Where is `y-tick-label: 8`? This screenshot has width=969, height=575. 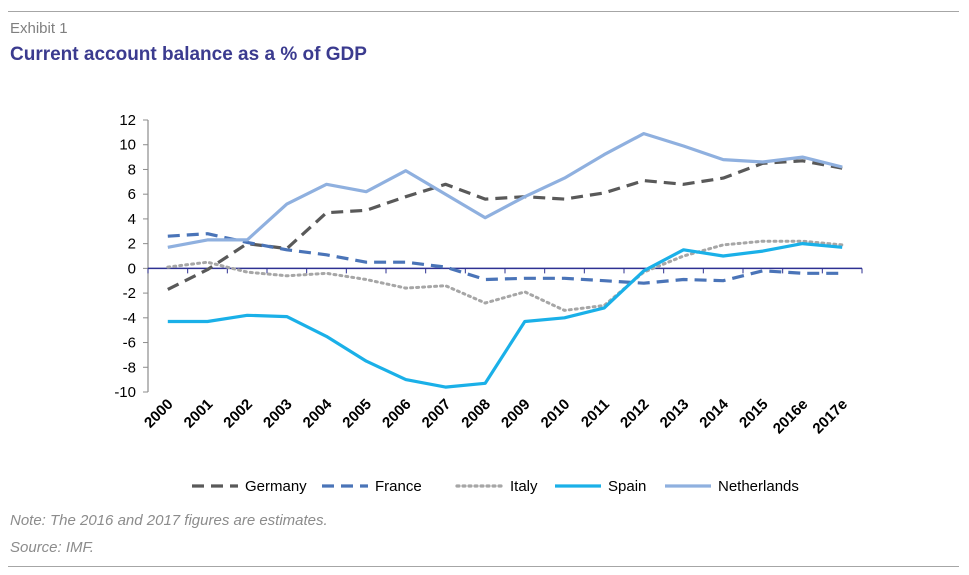
y-tick-label: 8 is located at coordinates (132, 169).